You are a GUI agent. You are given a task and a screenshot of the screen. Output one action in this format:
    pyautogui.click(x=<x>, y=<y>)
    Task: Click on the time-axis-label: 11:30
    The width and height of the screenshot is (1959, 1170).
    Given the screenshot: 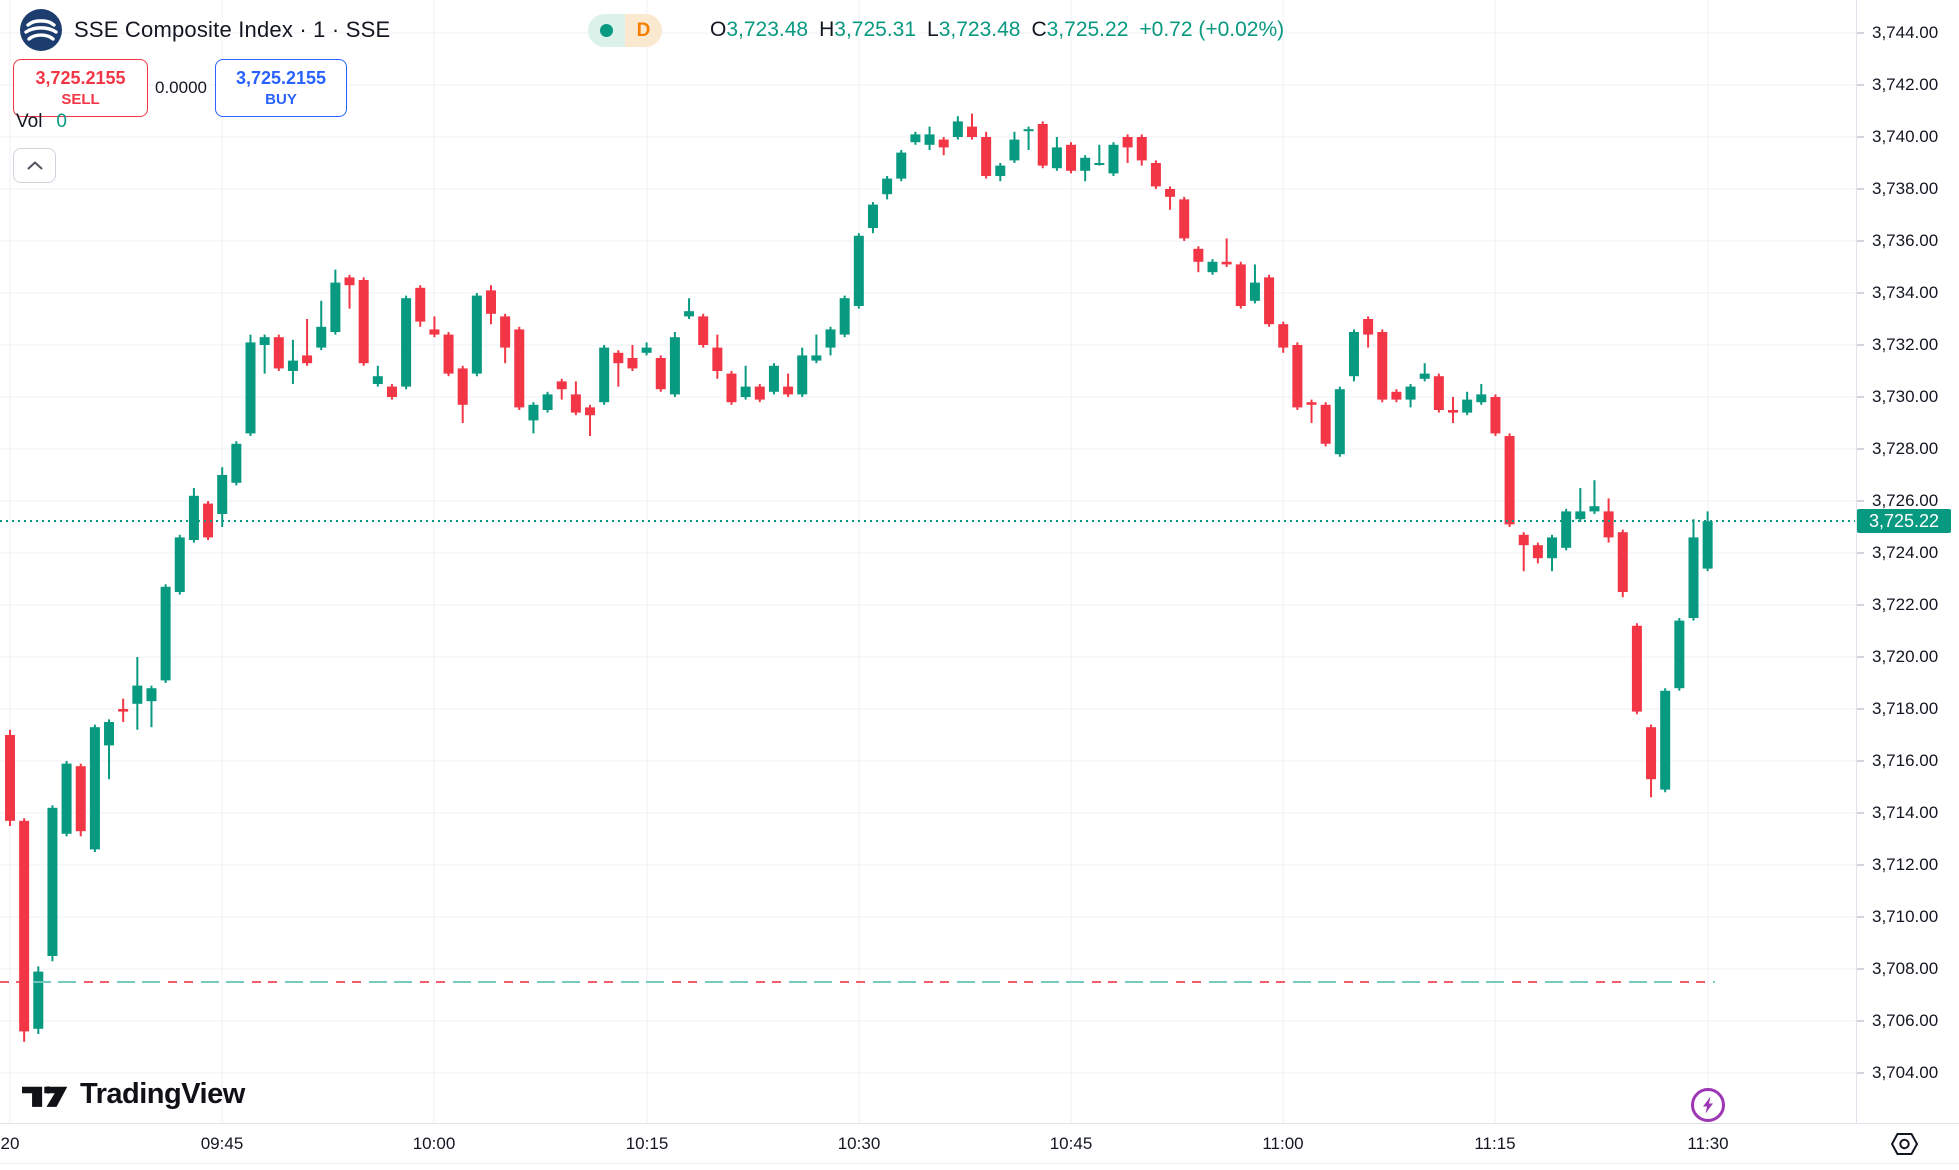 What is the action you would take?
    pyautogui.click(x=1708, y=1143)
    